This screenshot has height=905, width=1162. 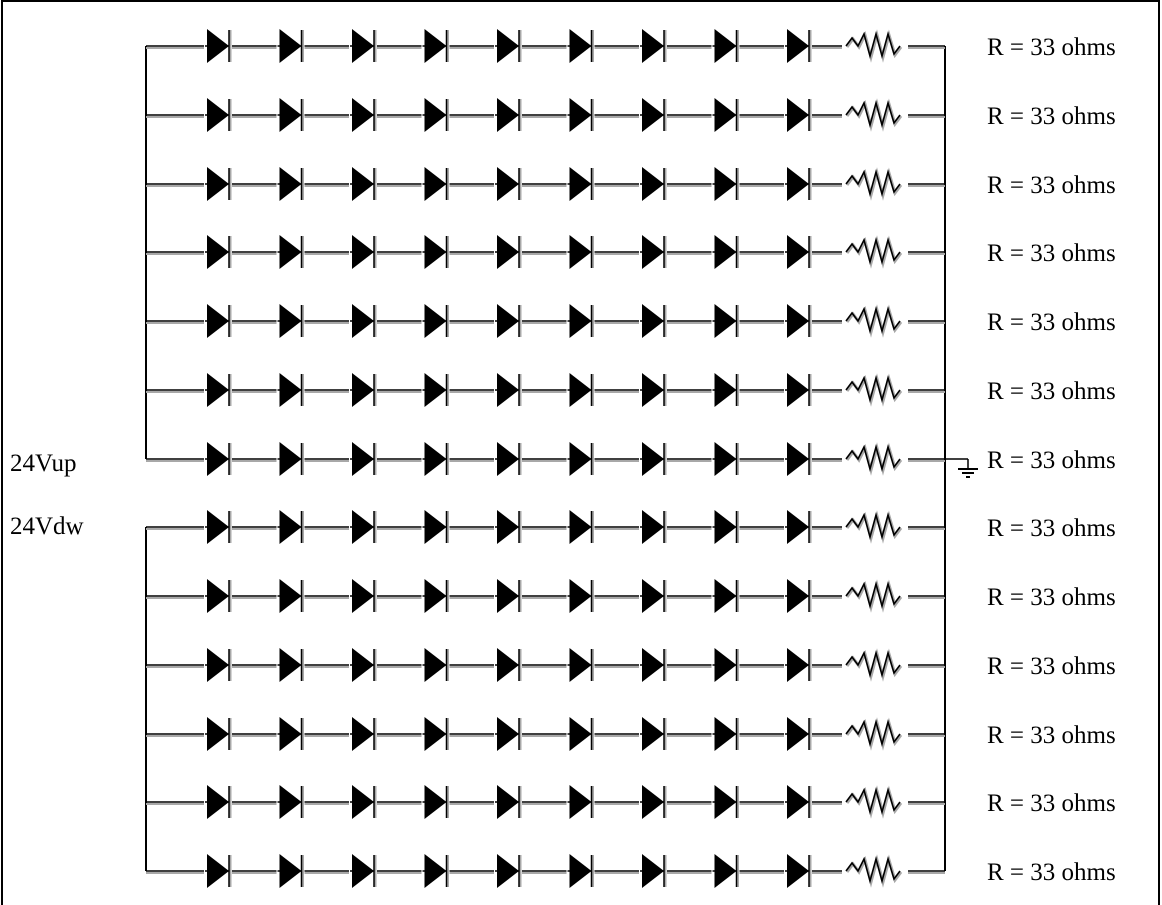 I want to click on supply-label-lower: 24Vdw, so click(x=47, y=526).